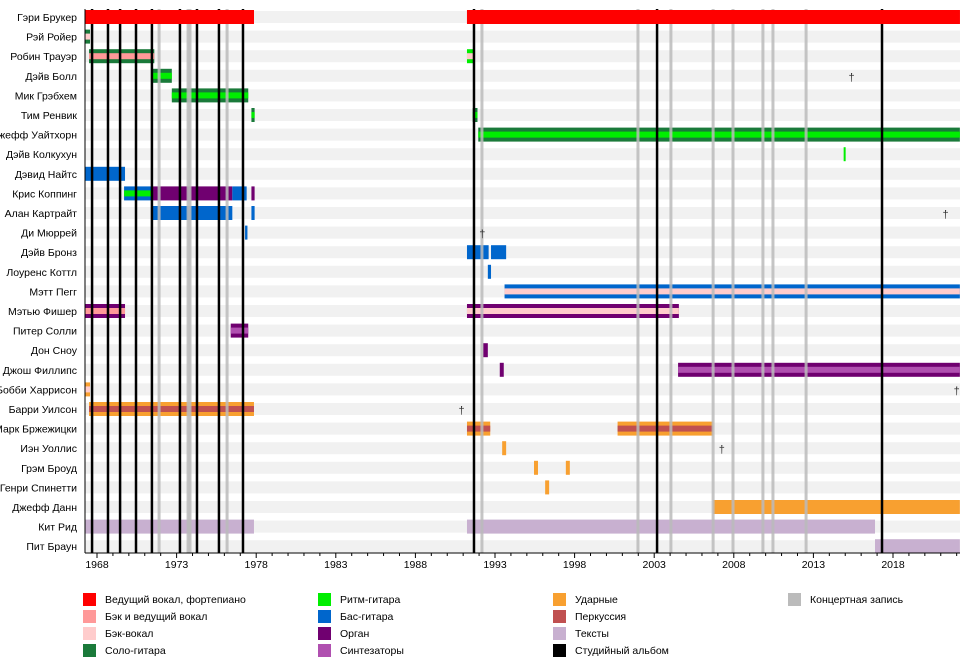 The image size is (960, 660). I want to click on legend-label: Соло-гитара, so click(135, 651).